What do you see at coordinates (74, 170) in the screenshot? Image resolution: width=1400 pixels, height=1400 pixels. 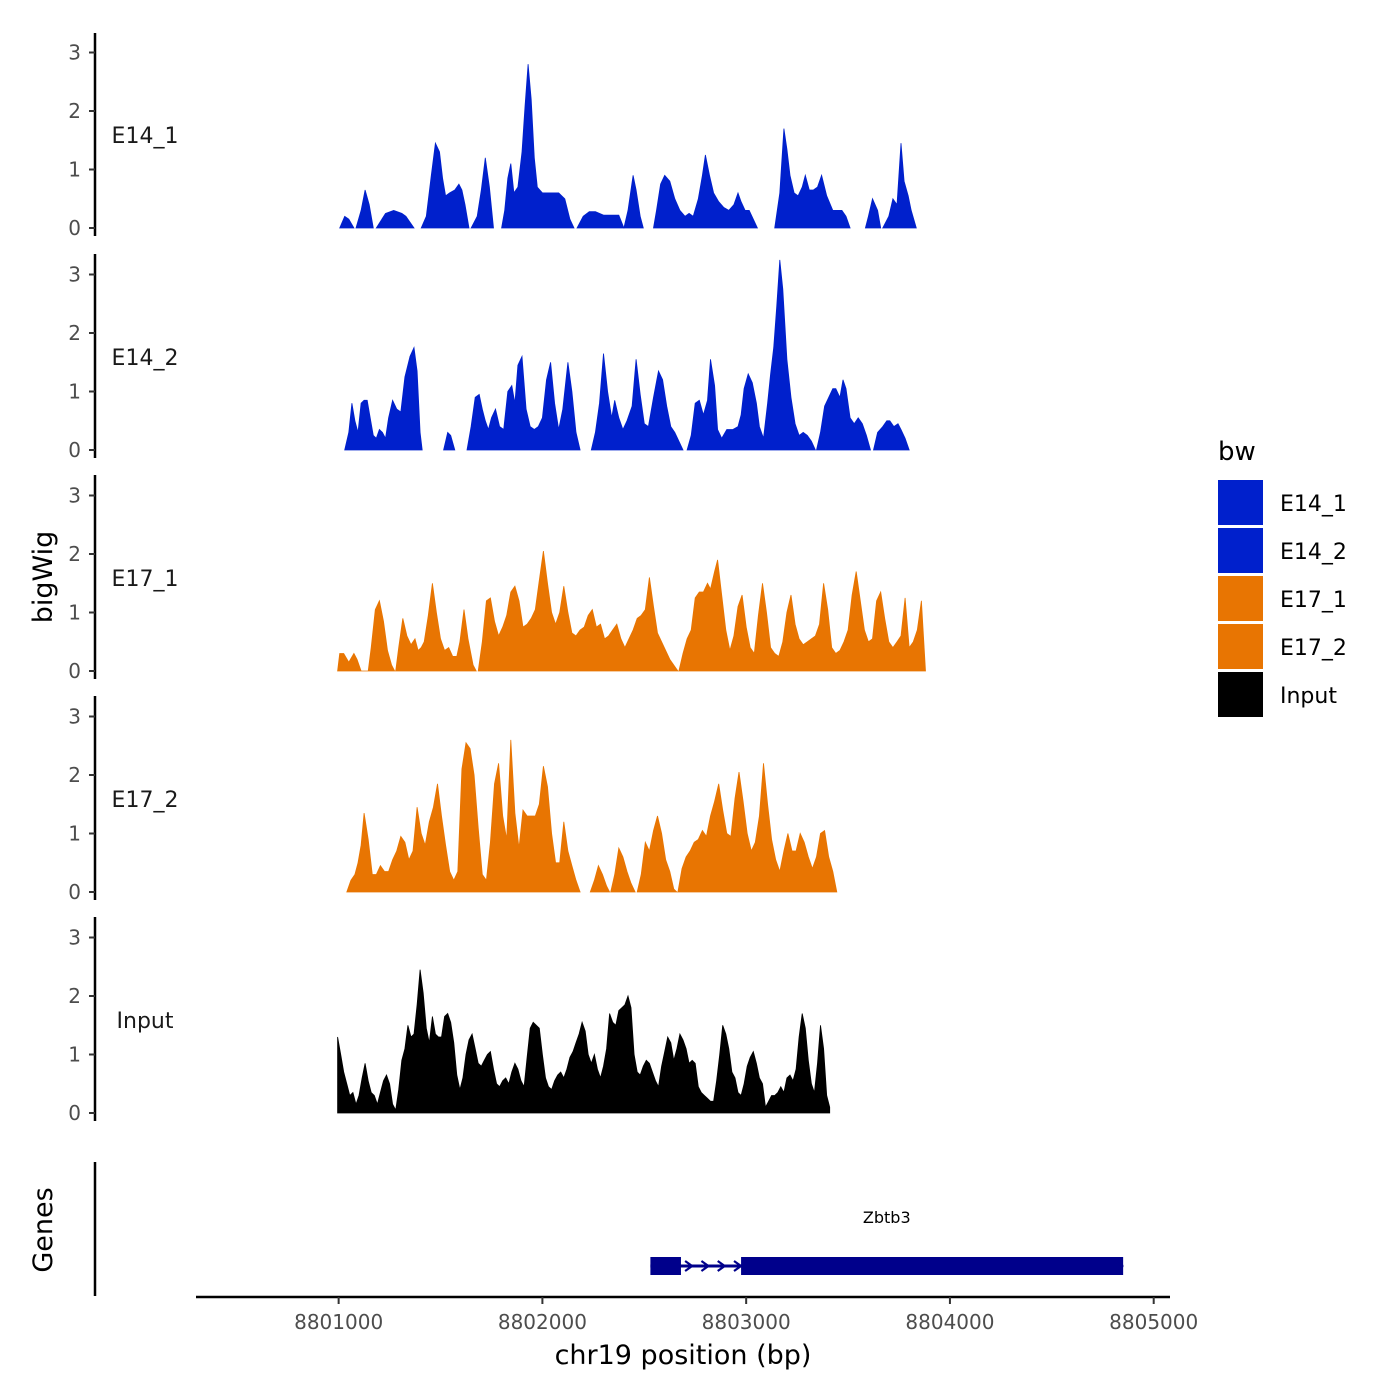 I see `y-tick-label-e14-1-1: 1` at bounding box center [74, 170].